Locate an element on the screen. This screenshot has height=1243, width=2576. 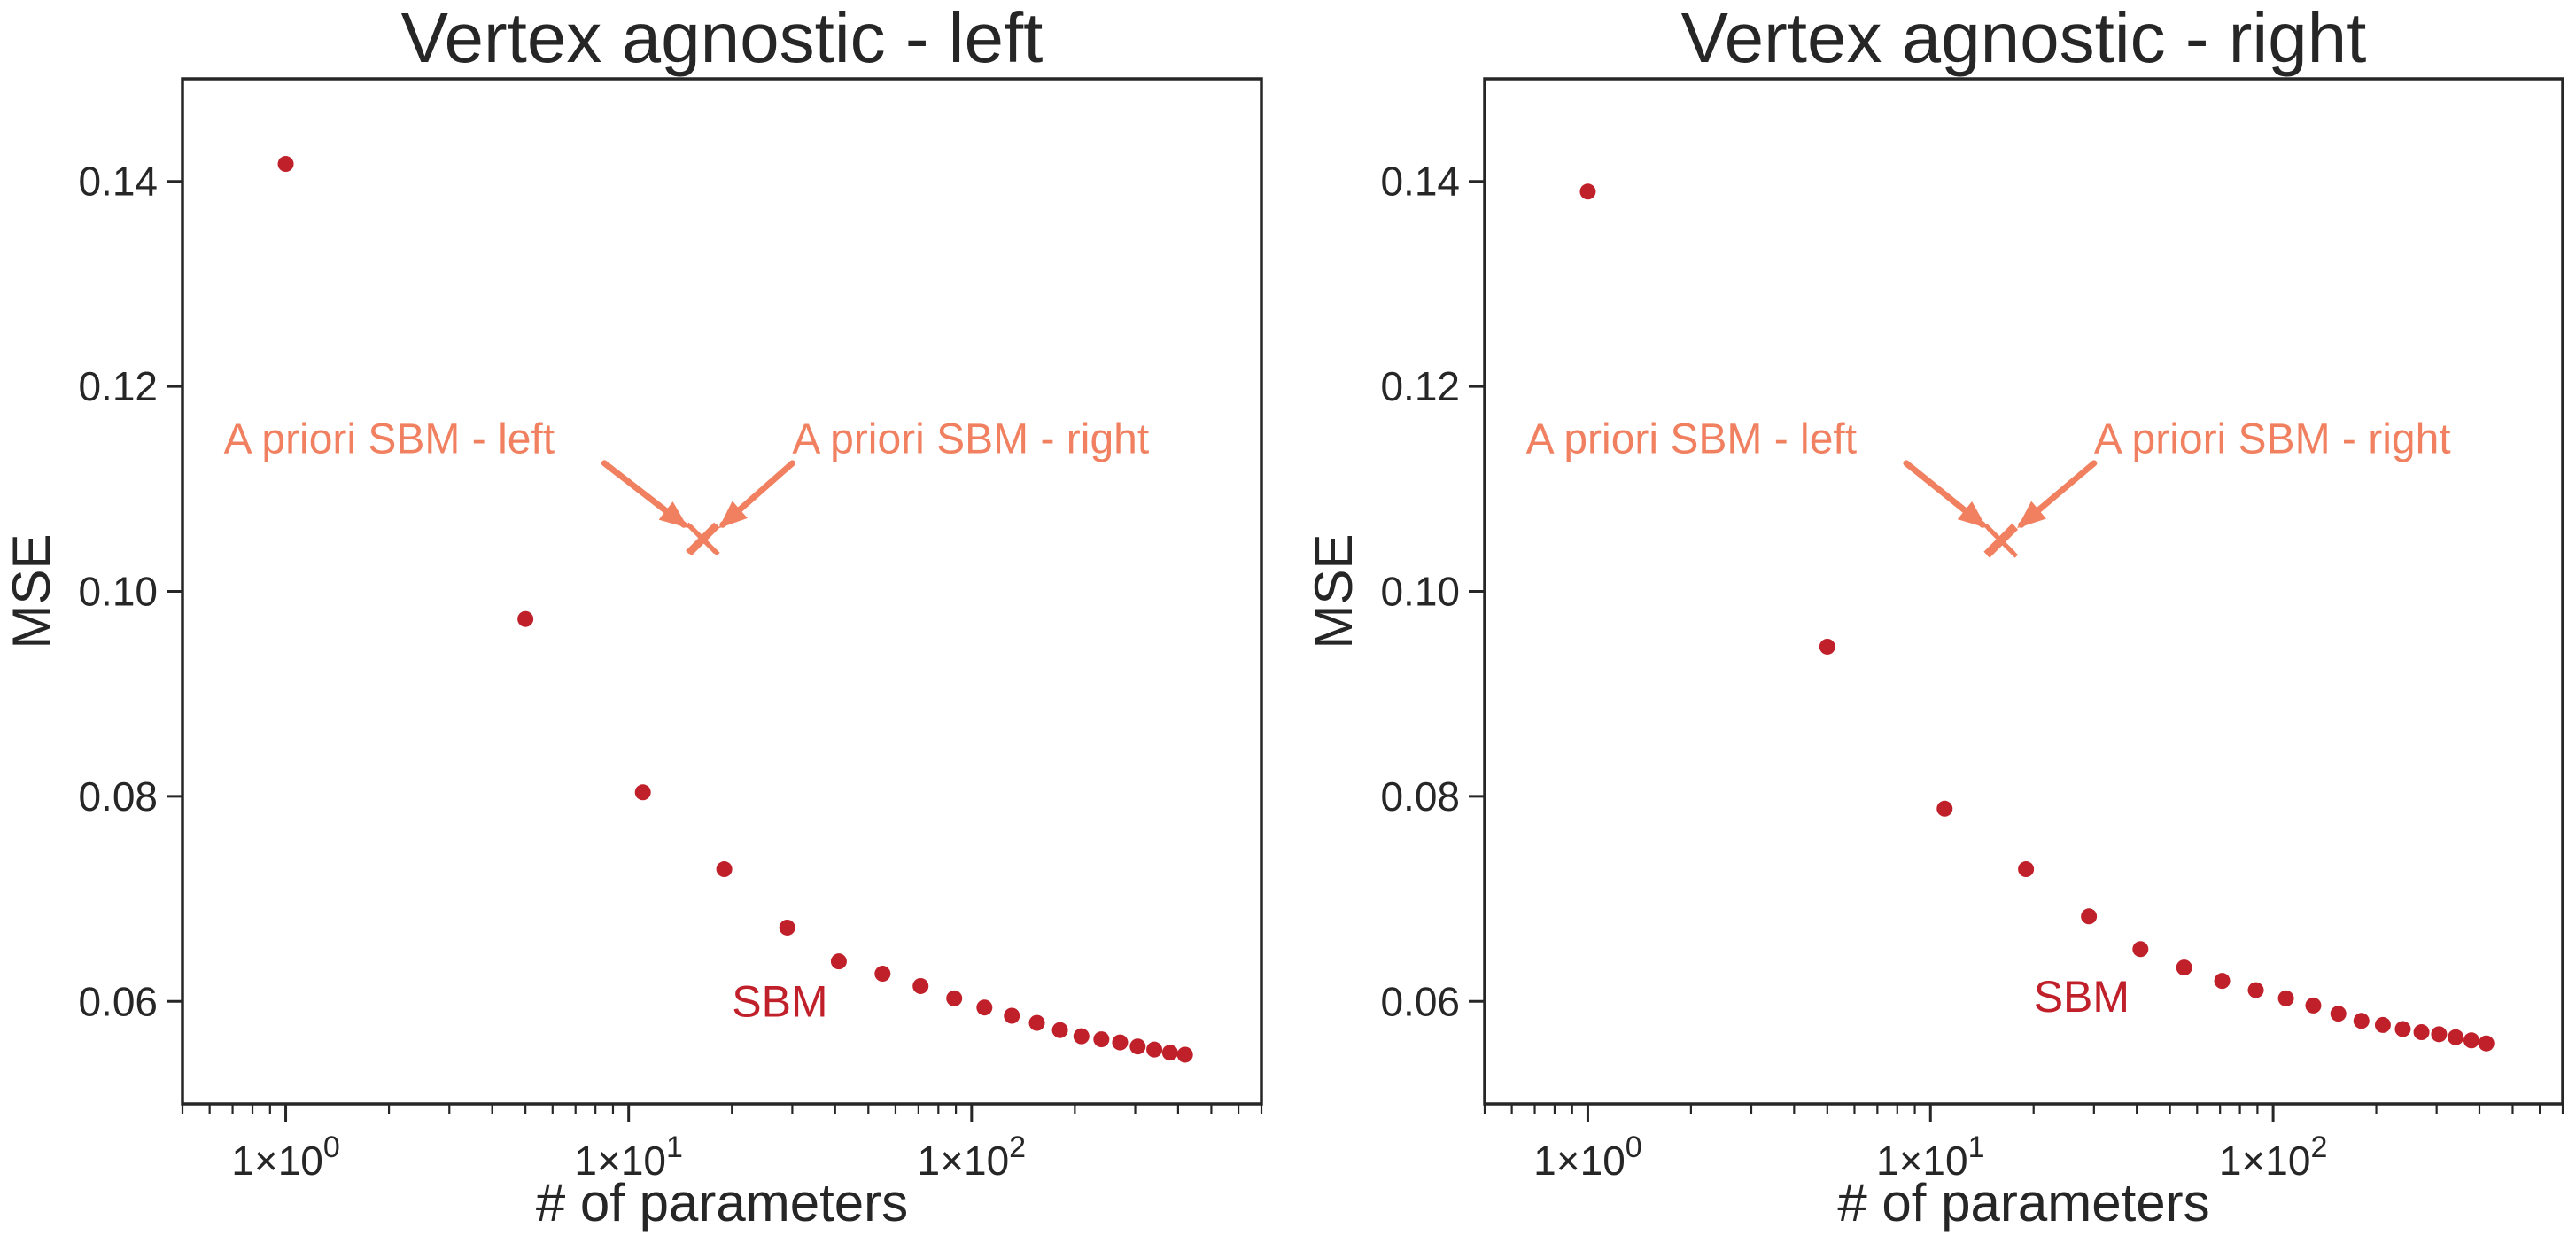
chart-title: Vertex agnostic - right is located at coordinates (2024, 38).